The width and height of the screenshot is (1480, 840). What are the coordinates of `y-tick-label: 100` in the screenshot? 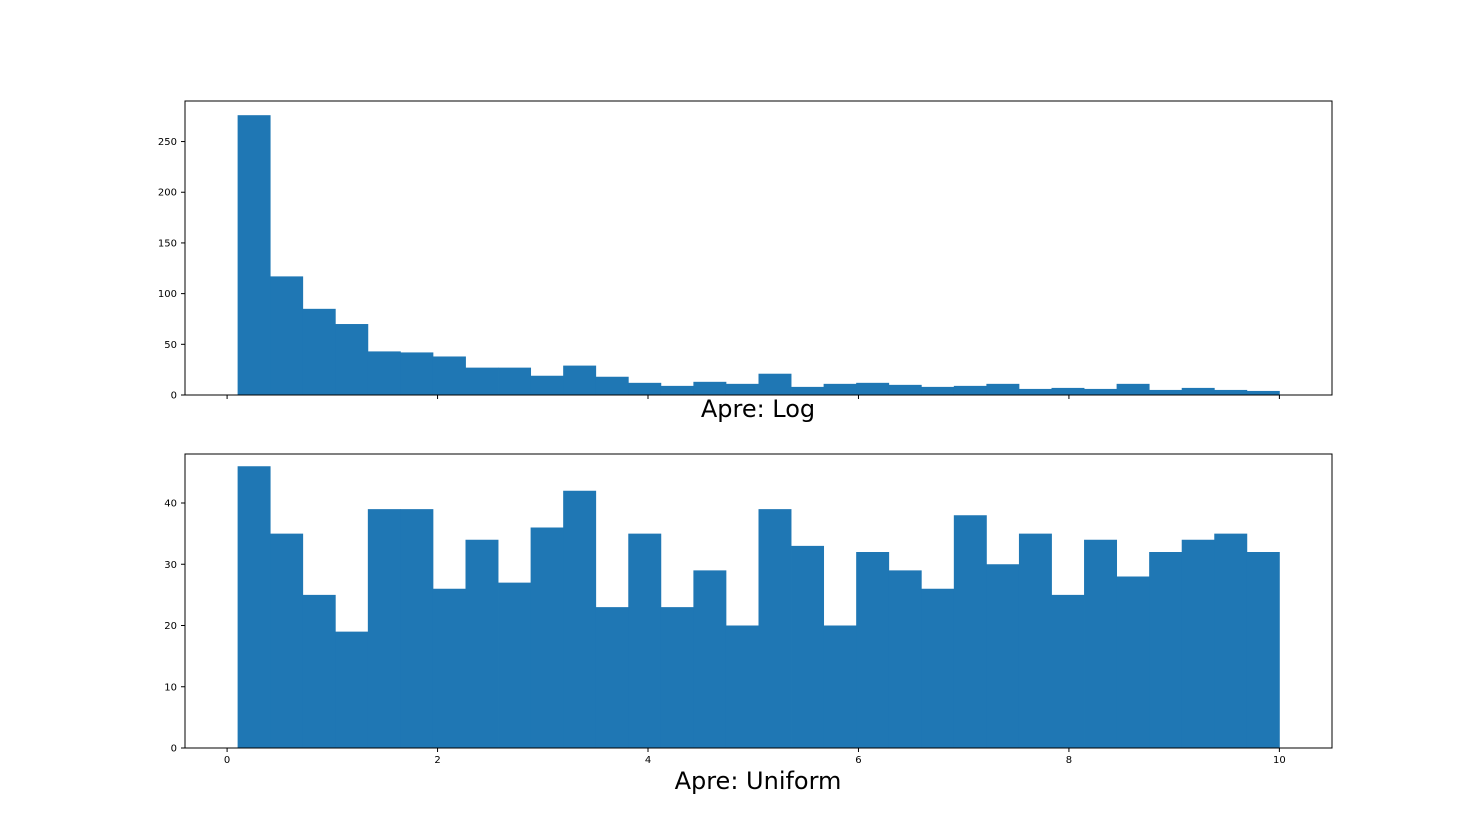 It's located at (167, 294).